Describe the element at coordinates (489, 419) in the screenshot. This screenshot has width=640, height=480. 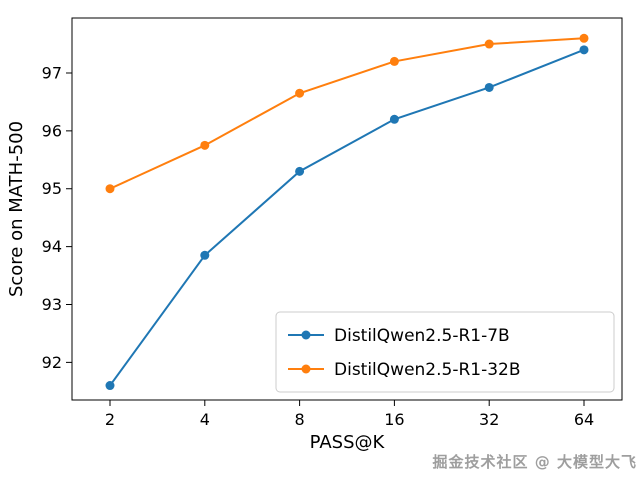
I see `x-tick-label: 32` at that location.